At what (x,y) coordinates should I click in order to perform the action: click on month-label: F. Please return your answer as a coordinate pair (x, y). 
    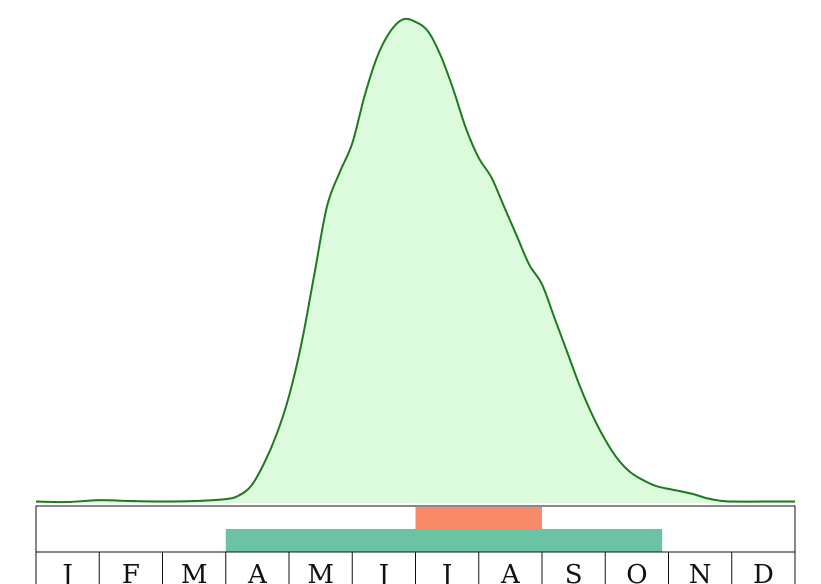
    Looking at the image, I should click on (131, 572).